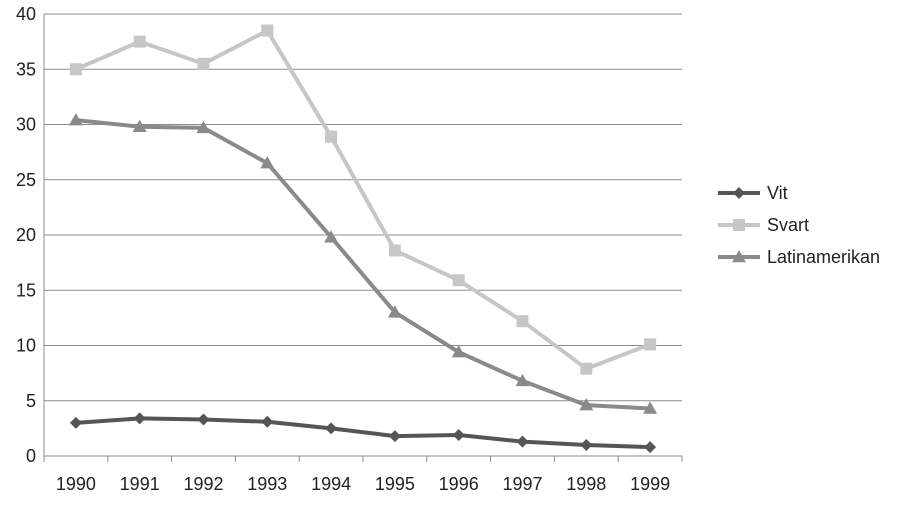 This screenshot has height=514, width=900. I want to click on x-tick-label: 1995, so click(395, 484).